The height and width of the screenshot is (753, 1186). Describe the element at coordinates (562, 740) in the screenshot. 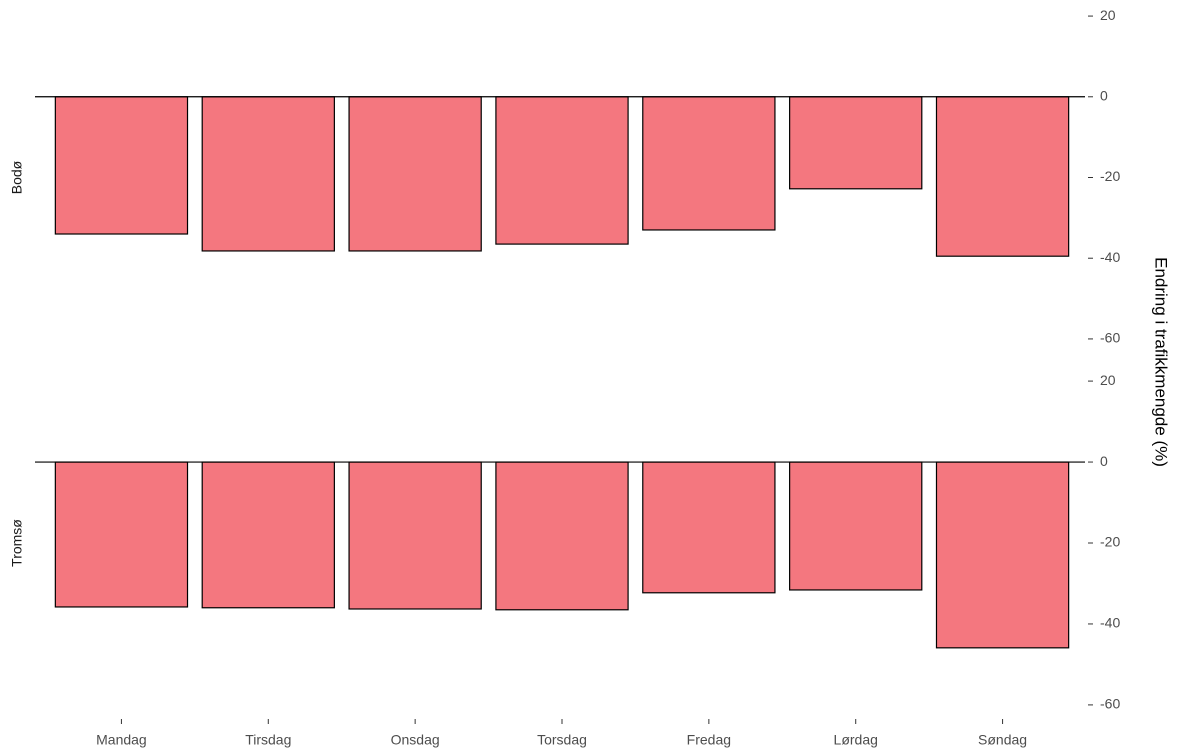

I see `x-tick-label: Torsdag` at that location.